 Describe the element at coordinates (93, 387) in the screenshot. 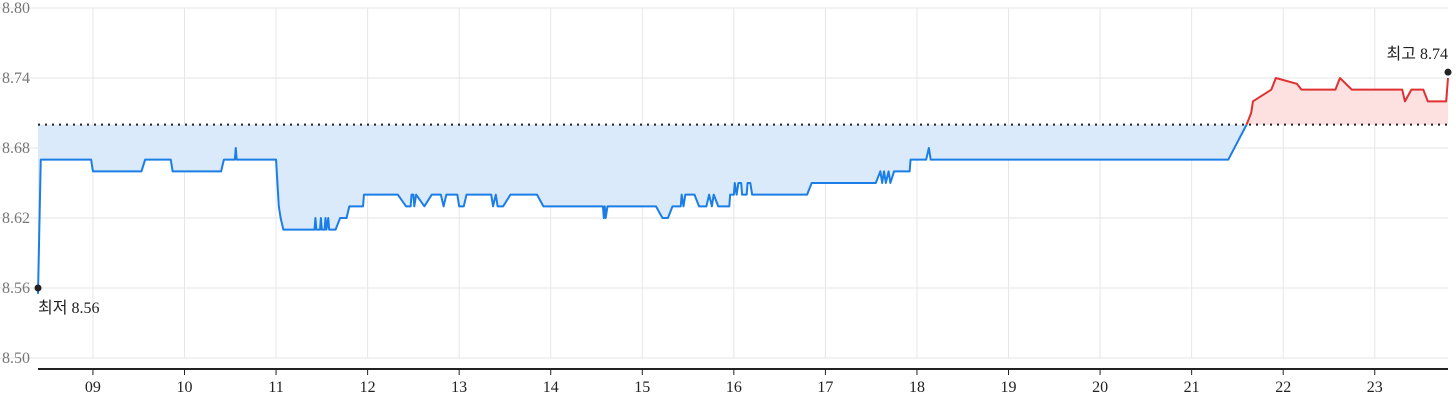

I see `x-tick-label: 09` at that location.